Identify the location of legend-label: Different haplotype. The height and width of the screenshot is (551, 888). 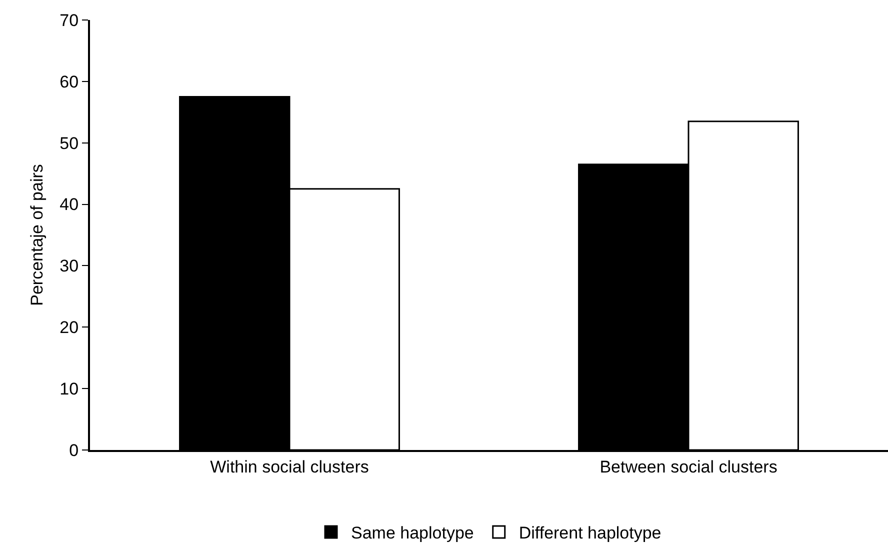
(590, 533).